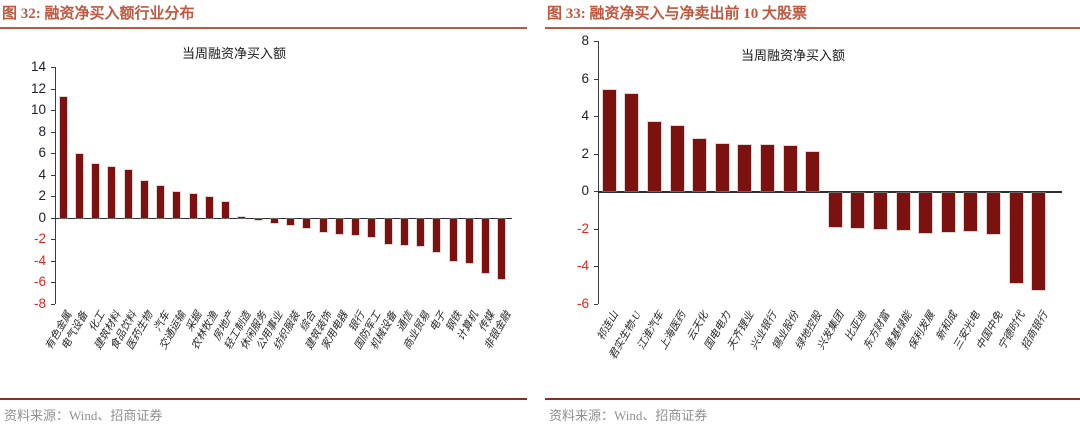 Image resolution: width=1080 pixels, height=424 pixels. I want to click on y-tick-label: 14, so click(38, 66).